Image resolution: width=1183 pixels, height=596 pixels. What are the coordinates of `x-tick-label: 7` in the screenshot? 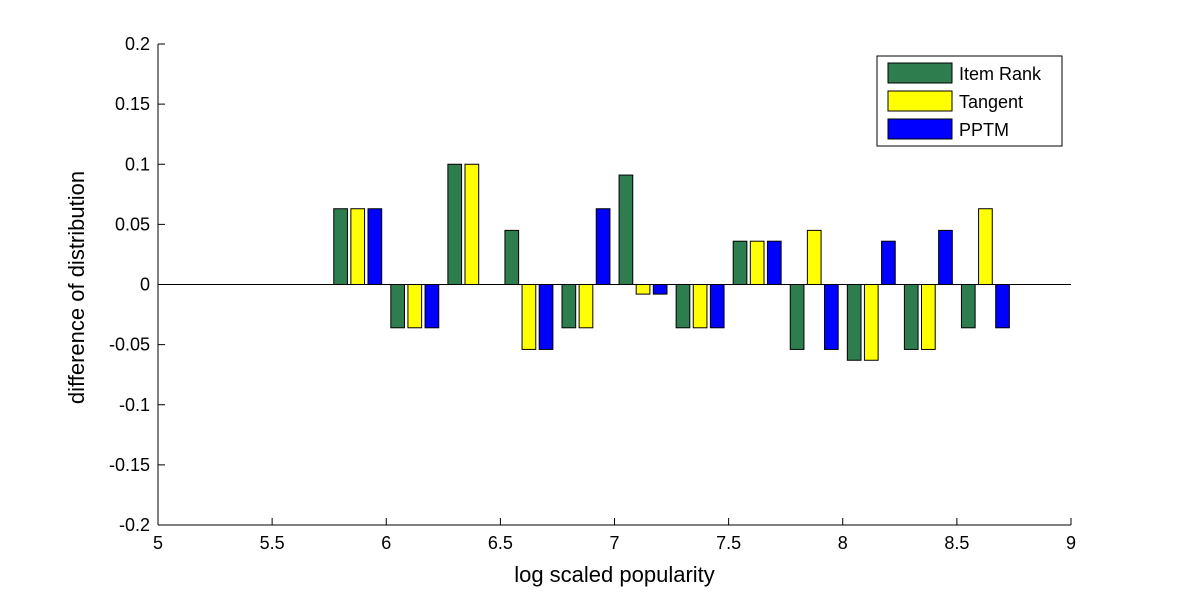 It's located at (614, 543).